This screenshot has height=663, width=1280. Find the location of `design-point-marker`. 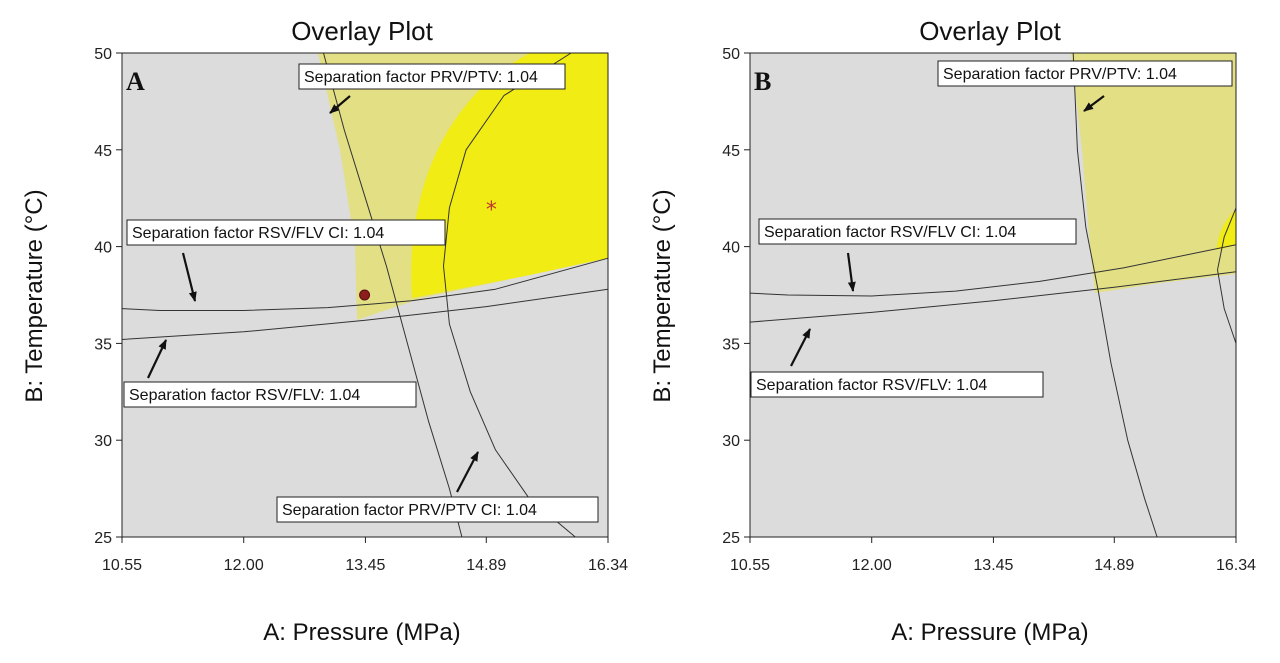

design-point-marker is located at coordinates (365, 295).